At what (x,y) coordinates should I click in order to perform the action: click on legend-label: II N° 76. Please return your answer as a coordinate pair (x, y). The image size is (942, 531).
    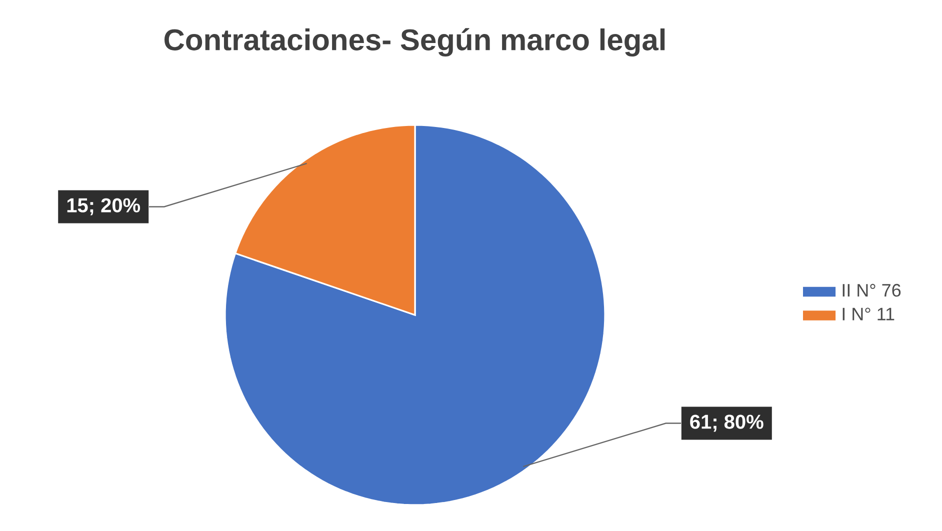
    Looking at the image, I should click on (871, 290).